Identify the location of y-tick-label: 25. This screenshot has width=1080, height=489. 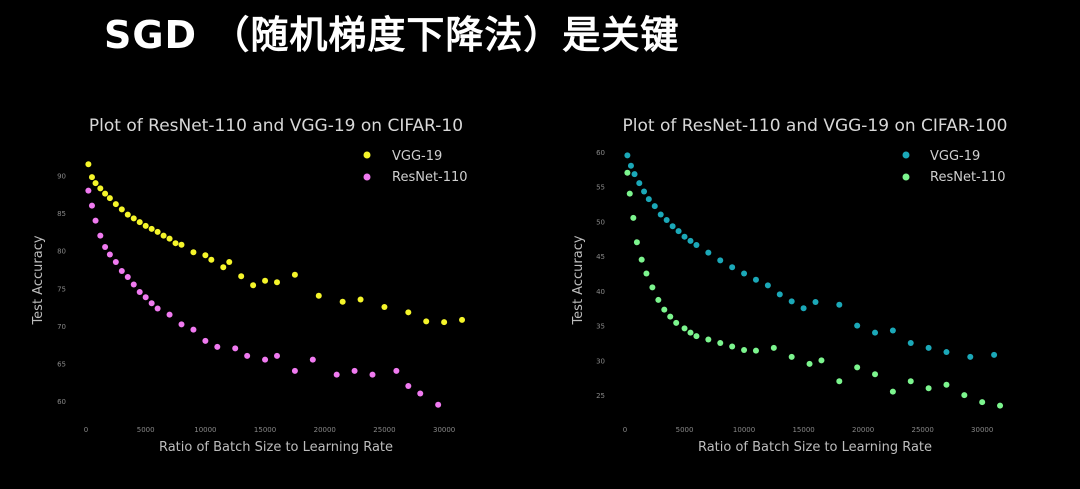
(600, 396).